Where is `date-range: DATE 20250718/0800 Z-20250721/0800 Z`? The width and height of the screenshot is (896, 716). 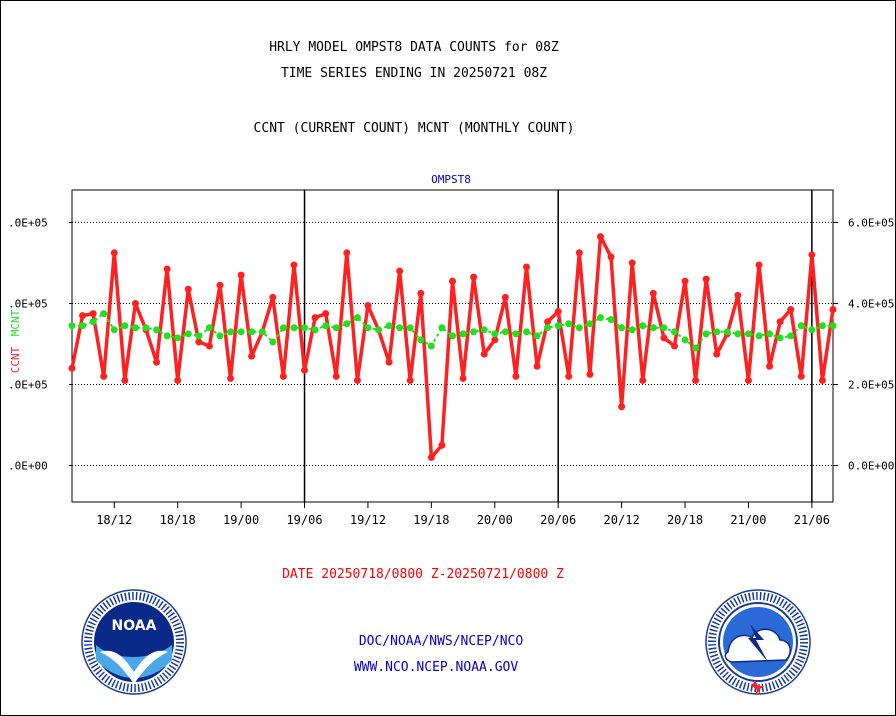 date-range: DATE 20250718/0800 Z-20250721/0800 Z is located at coordinates (423, 574).